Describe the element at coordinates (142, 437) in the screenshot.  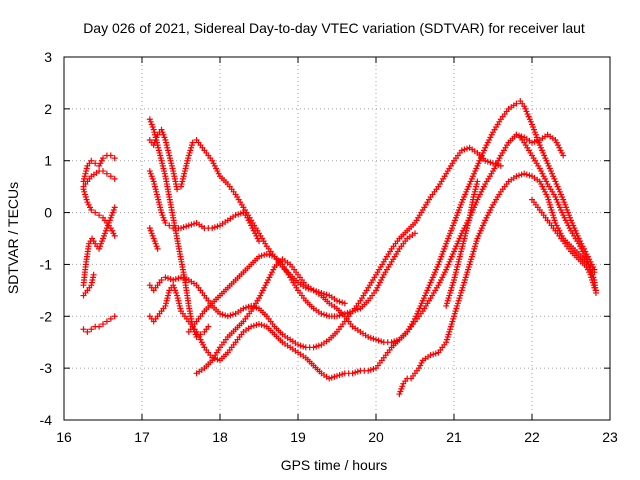
I see `x-tick-label: 17` at that location.